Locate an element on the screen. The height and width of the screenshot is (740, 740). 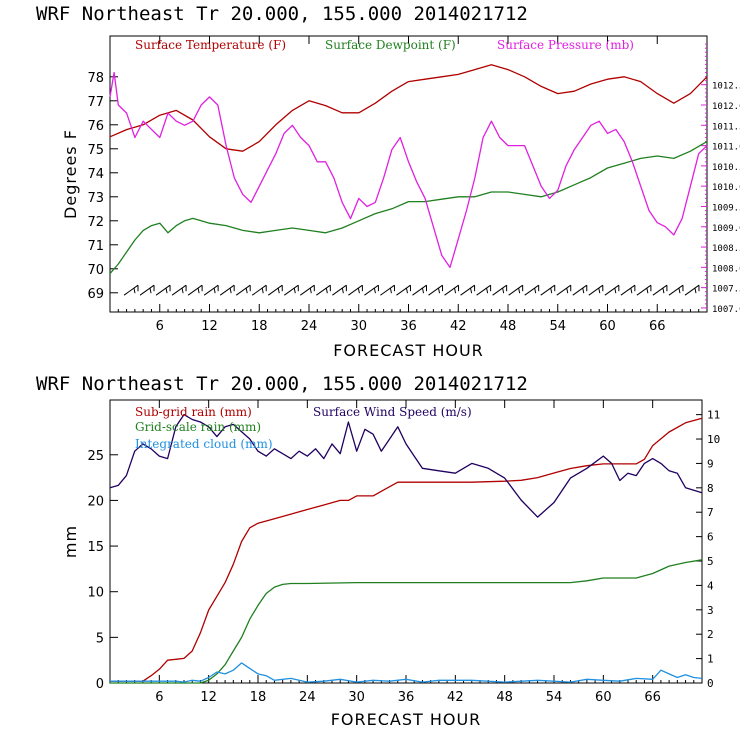
y2-tick-label: 3 is located at coordinates (710, 610).